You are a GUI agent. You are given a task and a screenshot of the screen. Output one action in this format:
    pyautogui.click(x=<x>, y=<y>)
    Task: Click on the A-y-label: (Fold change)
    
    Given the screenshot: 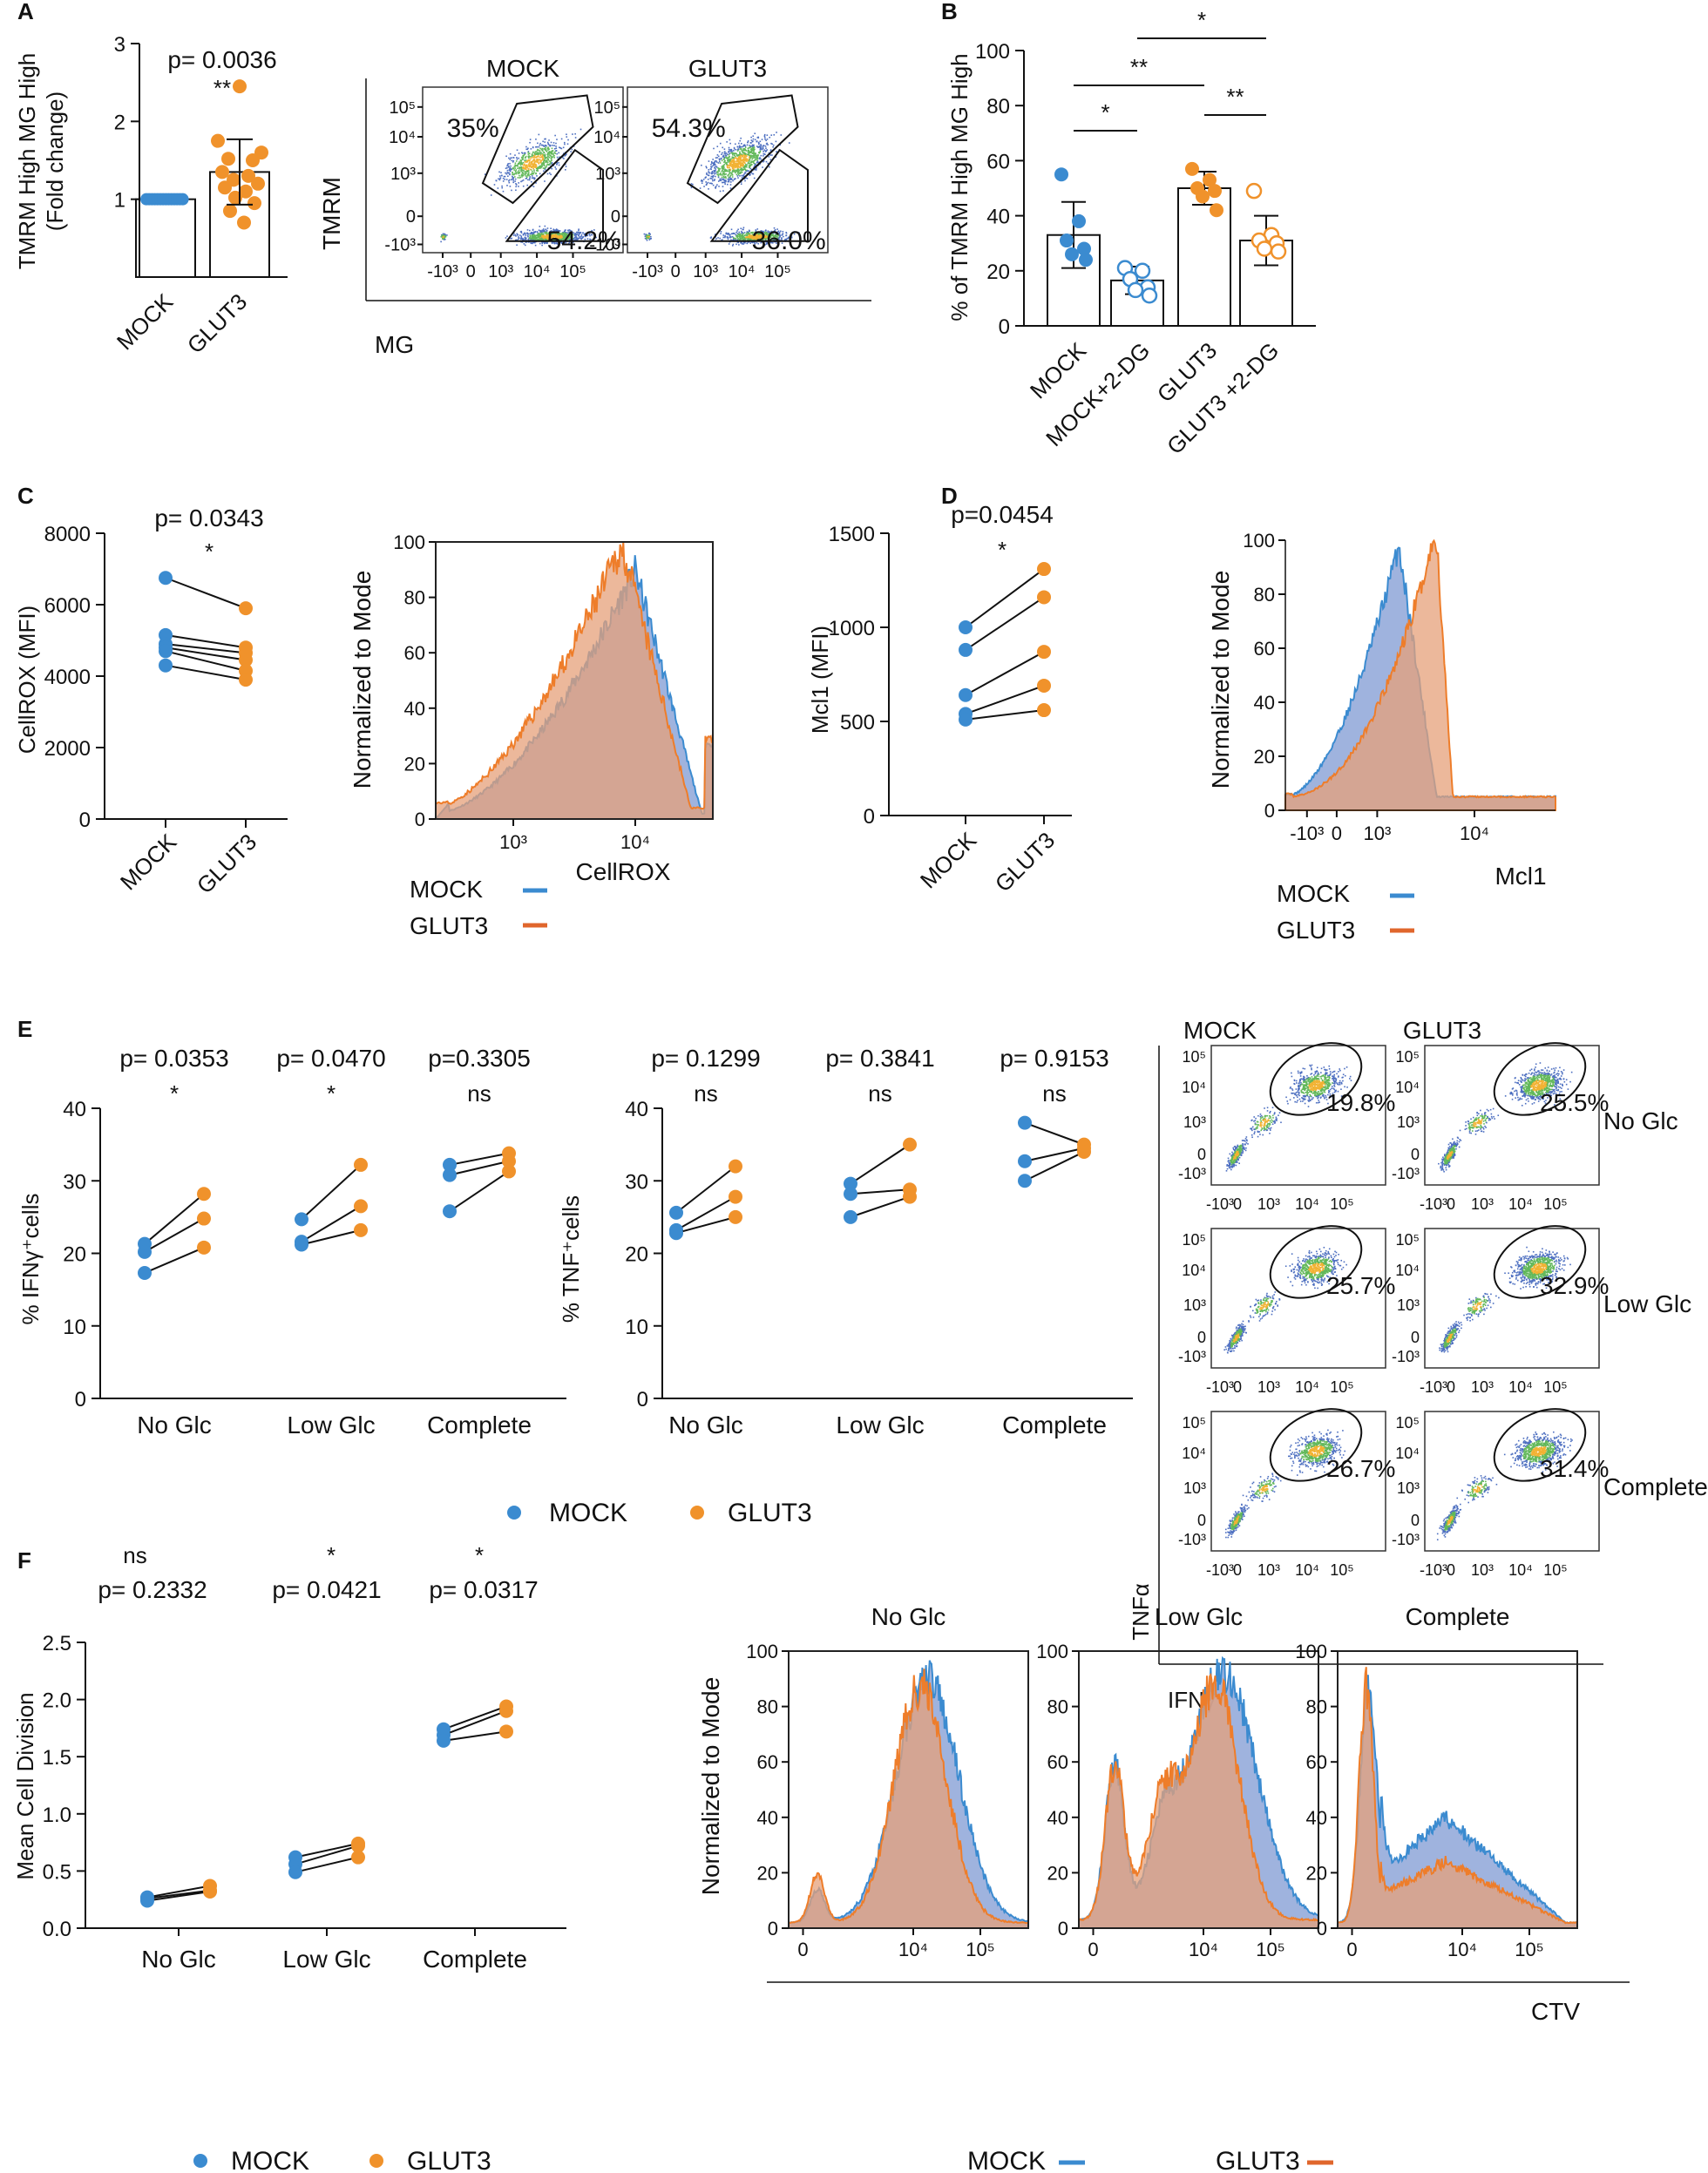 What is the action you would take?
    pyautogui.click(x=55, y=161)
    